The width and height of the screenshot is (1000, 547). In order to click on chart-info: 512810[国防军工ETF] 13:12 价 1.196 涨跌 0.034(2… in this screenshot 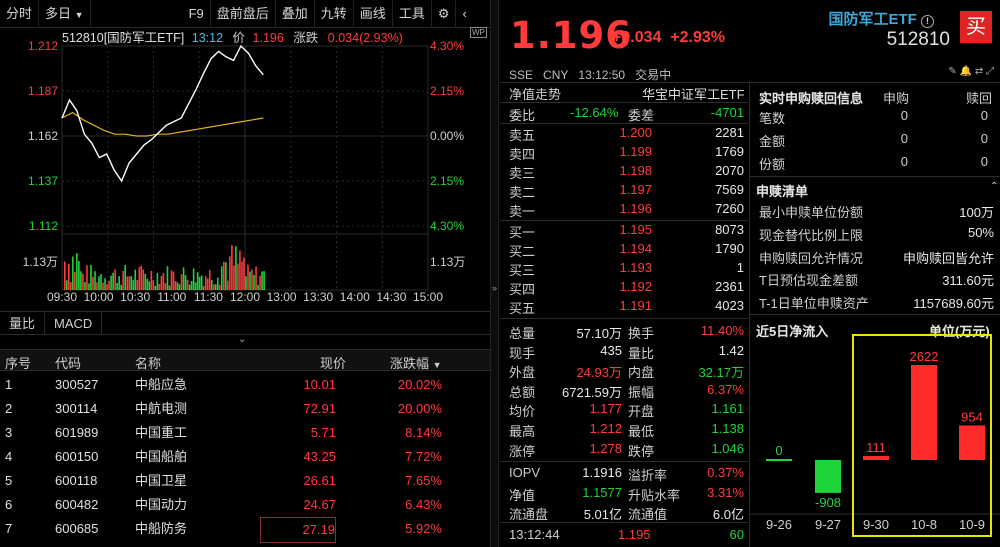, I will do `click(232, 36)`.